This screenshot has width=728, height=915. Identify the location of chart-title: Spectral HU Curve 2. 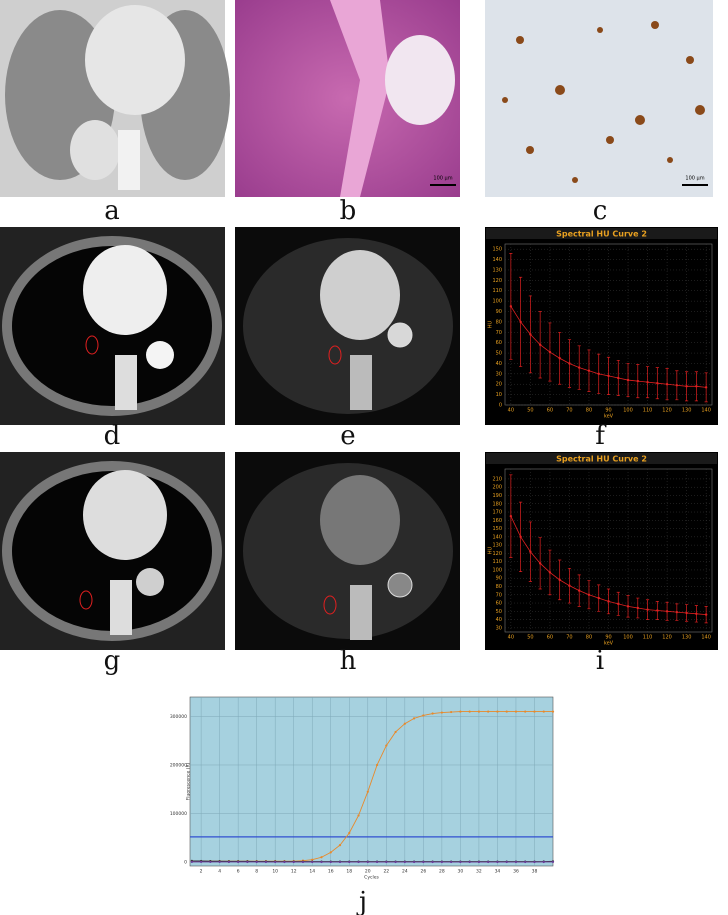
(601, 459).